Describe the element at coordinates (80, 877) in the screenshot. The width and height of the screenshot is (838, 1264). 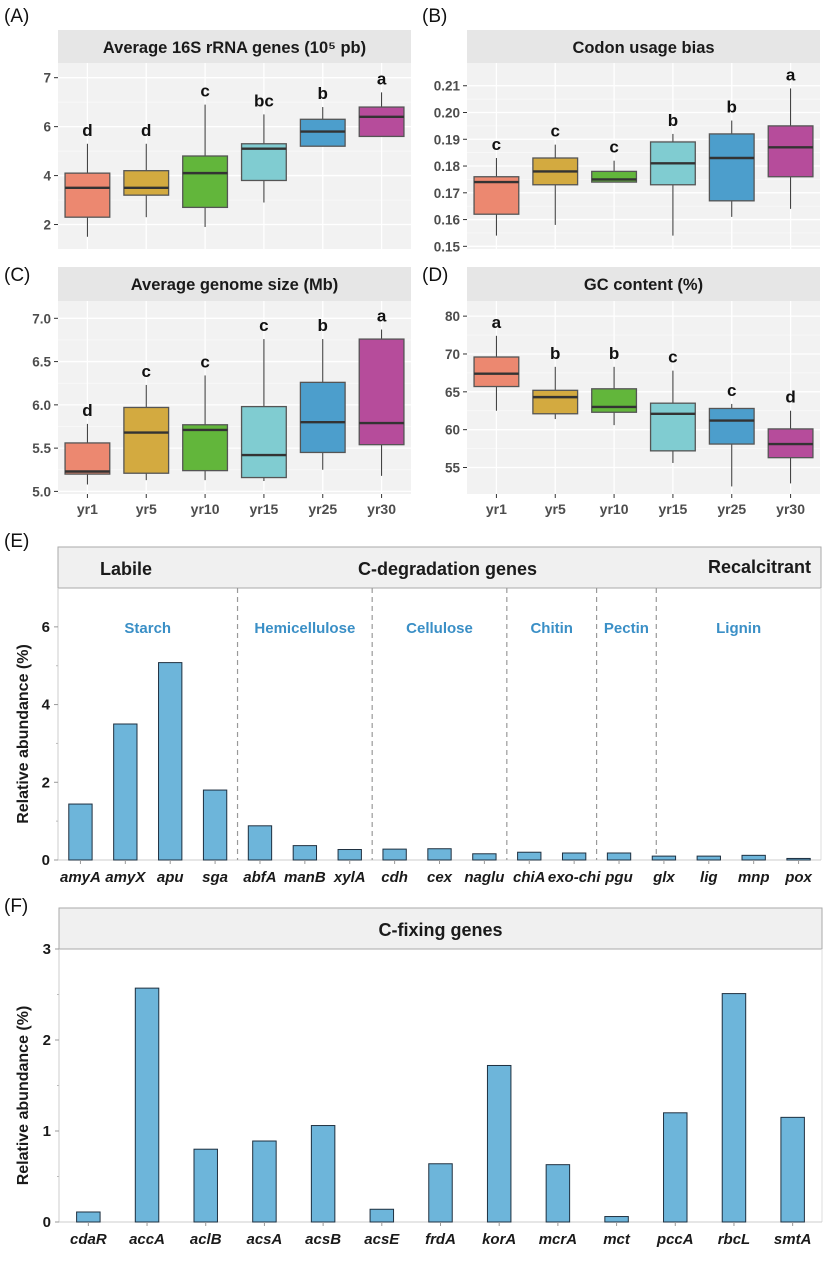
I see `x-tick-label: amyA` at that location.